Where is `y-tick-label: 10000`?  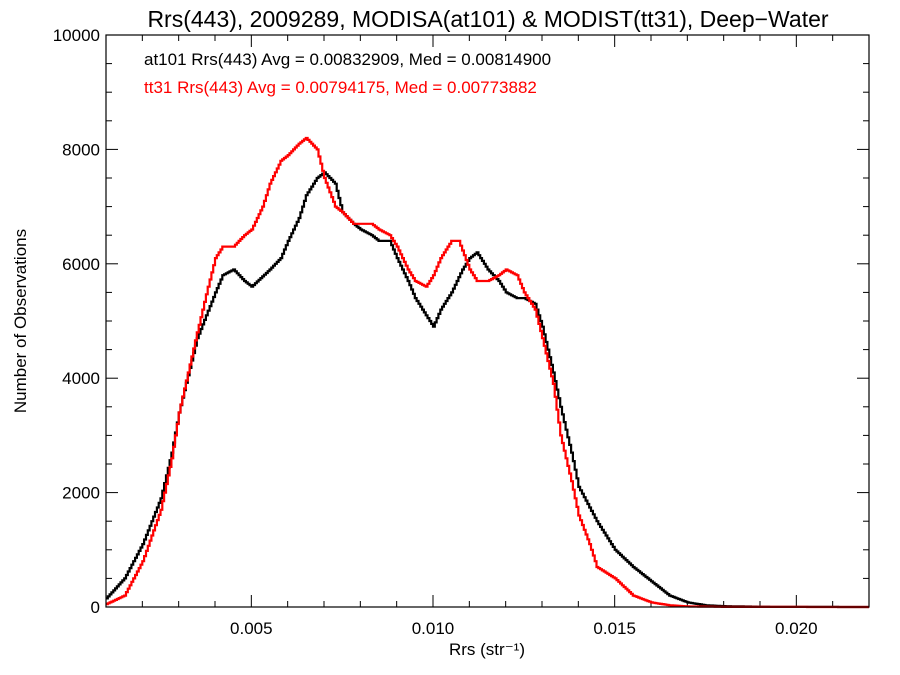
y-tick-label: 10000 is located at coordinates (76, 35).